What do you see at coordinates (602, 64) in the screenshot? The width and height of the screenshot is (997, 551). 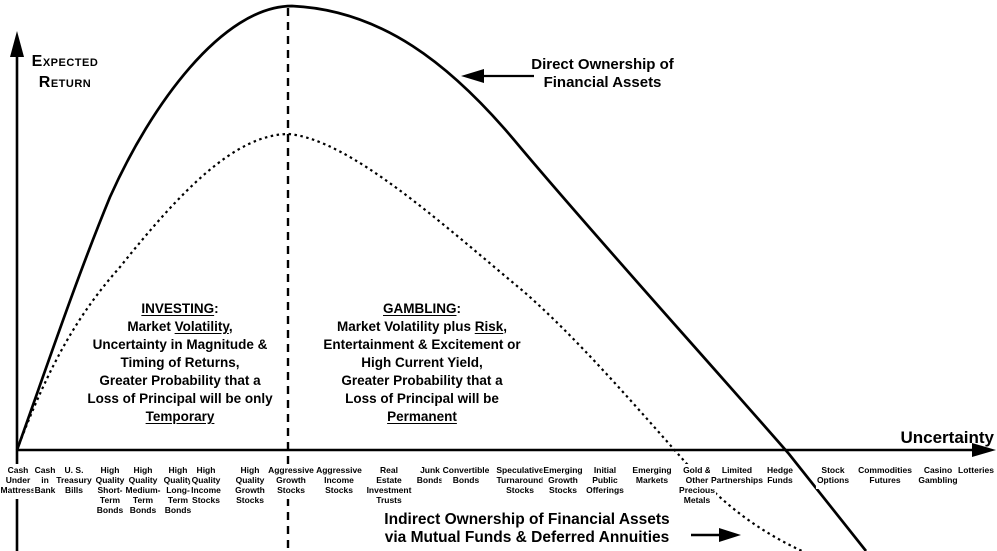 I see `direct-annotation-line1: Direct Ownership of` at bounding box center [602, 64].